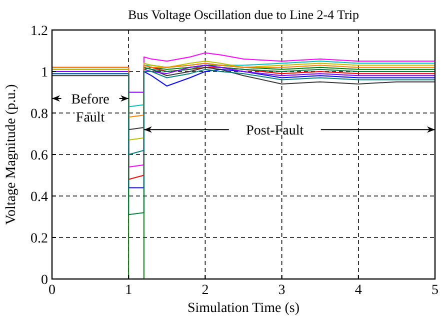  Describe the element at coordinates (205, 290) in the screenshot. I see `x-tick-label: 2` at that location.